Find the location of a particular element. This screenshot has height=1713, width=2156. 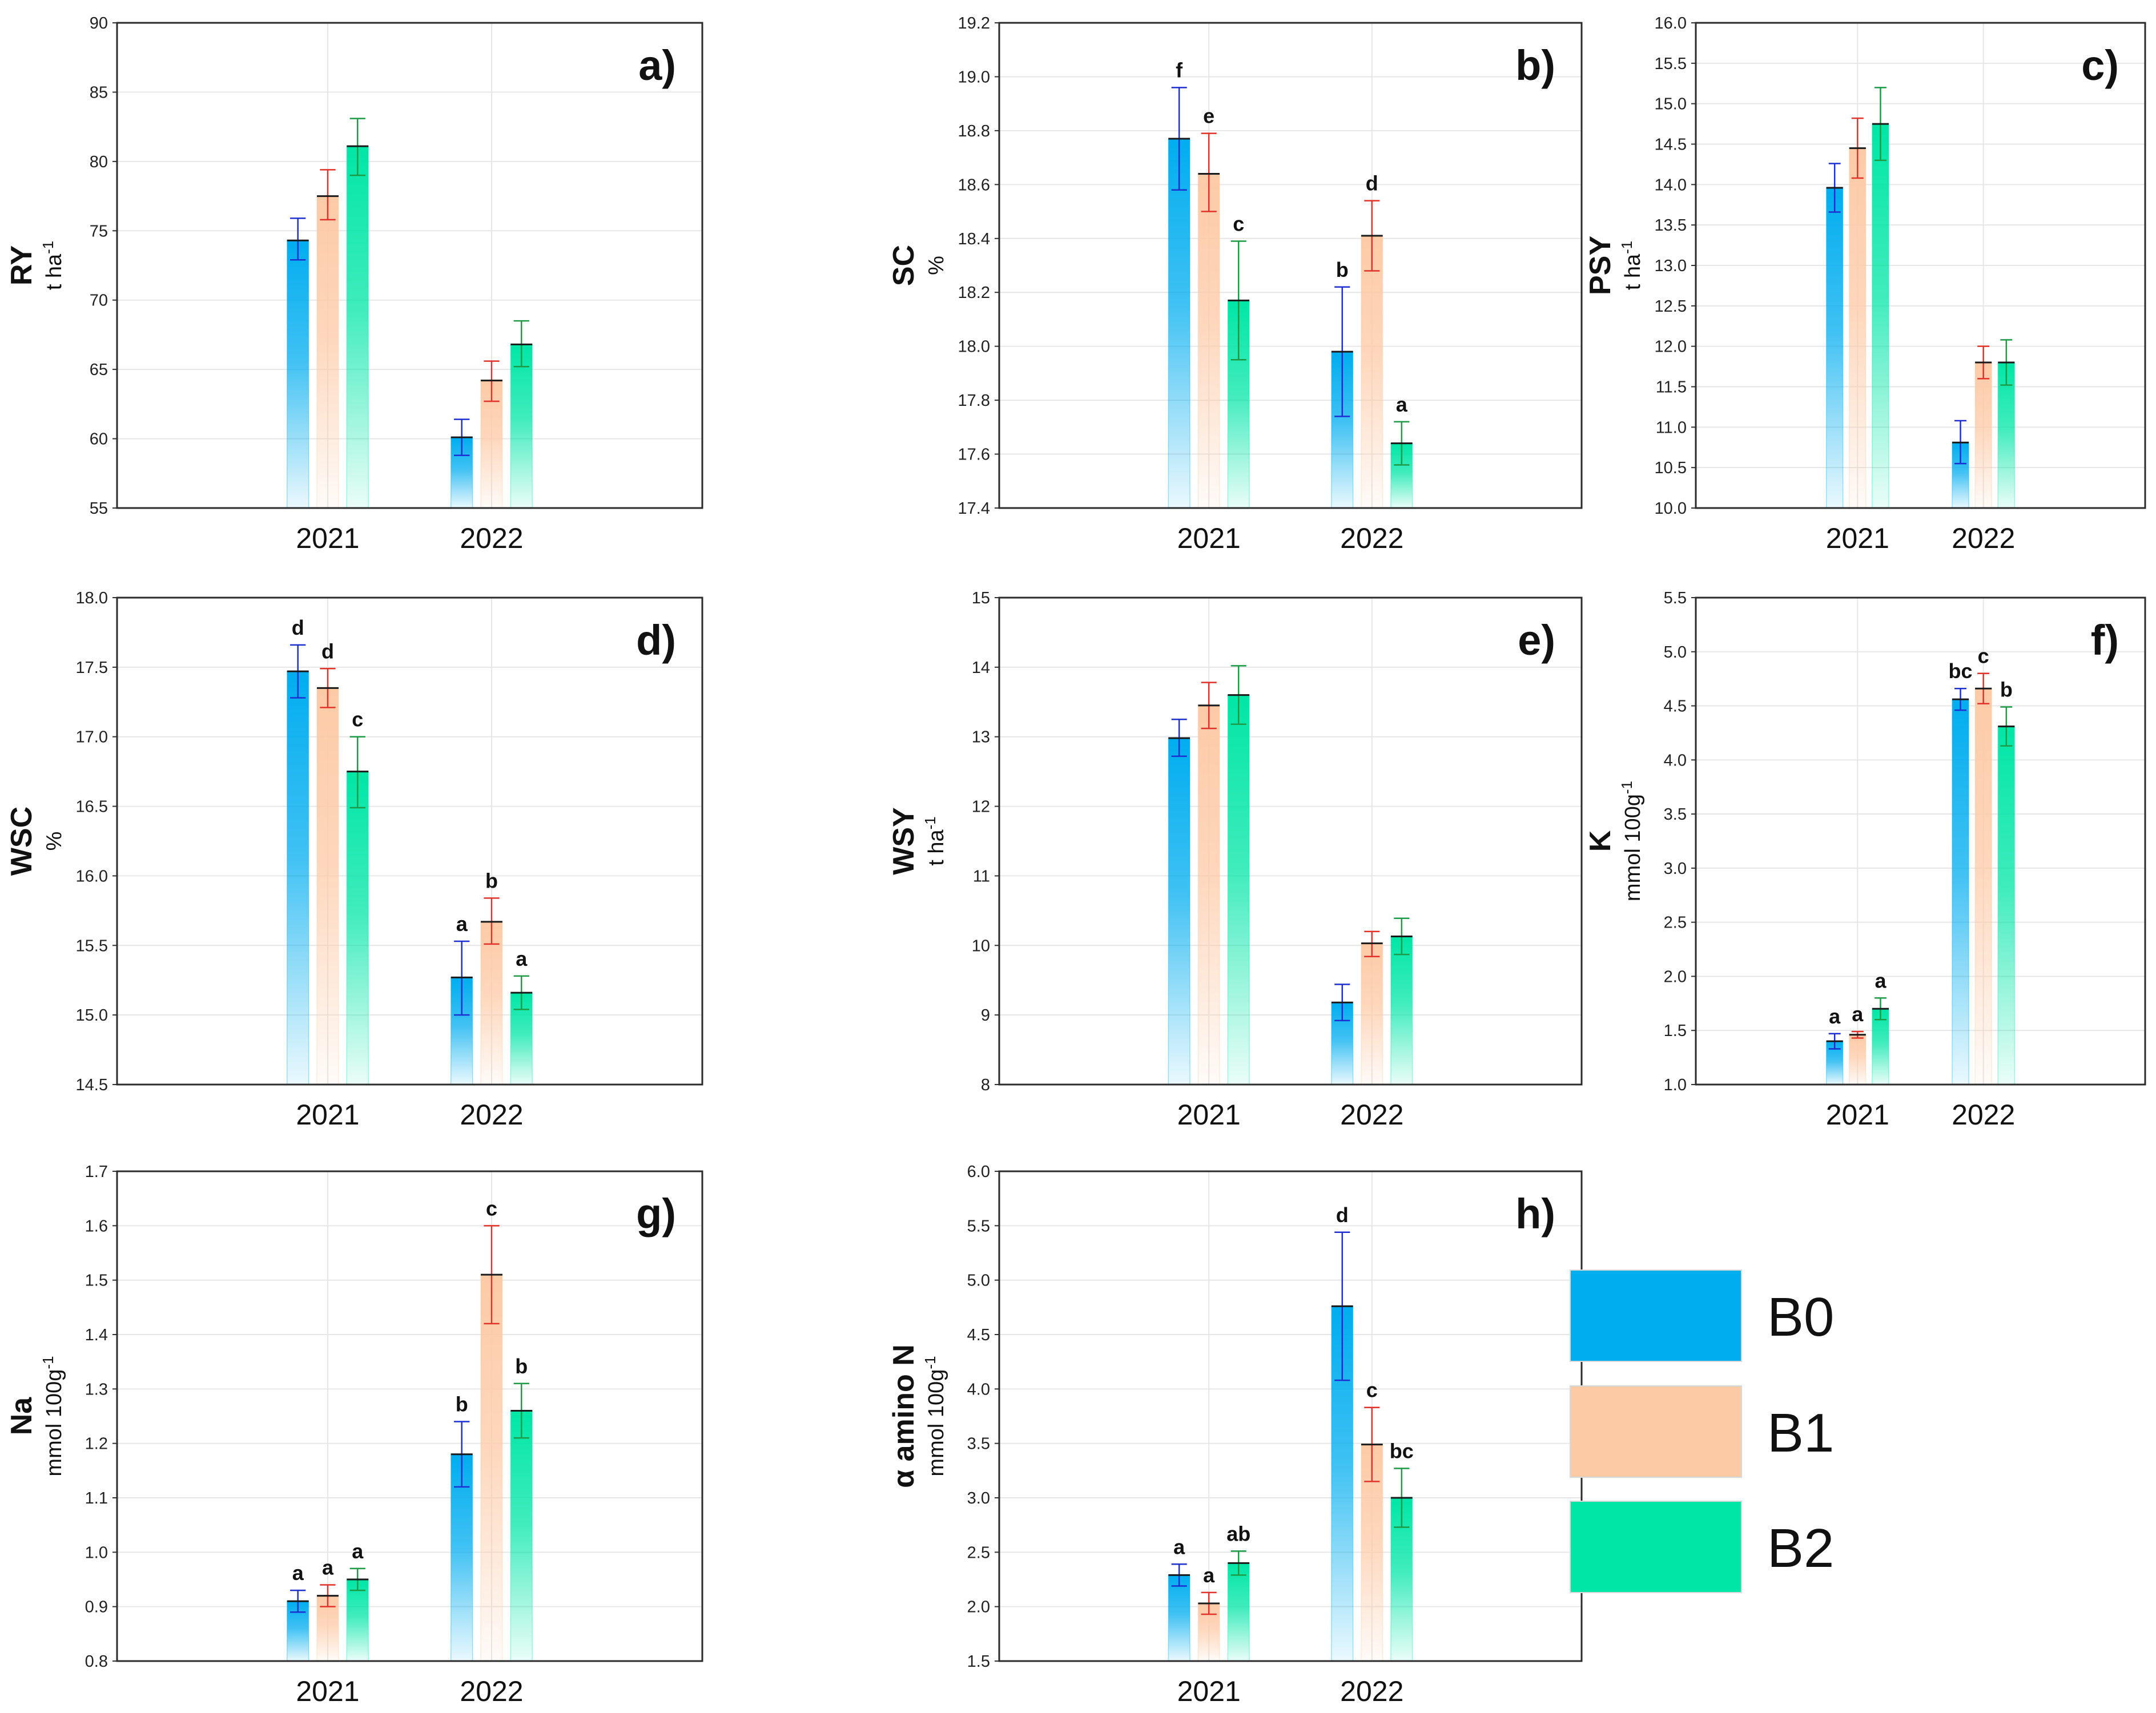

y-axis-title: WSY is located at coordinates (903, 840).